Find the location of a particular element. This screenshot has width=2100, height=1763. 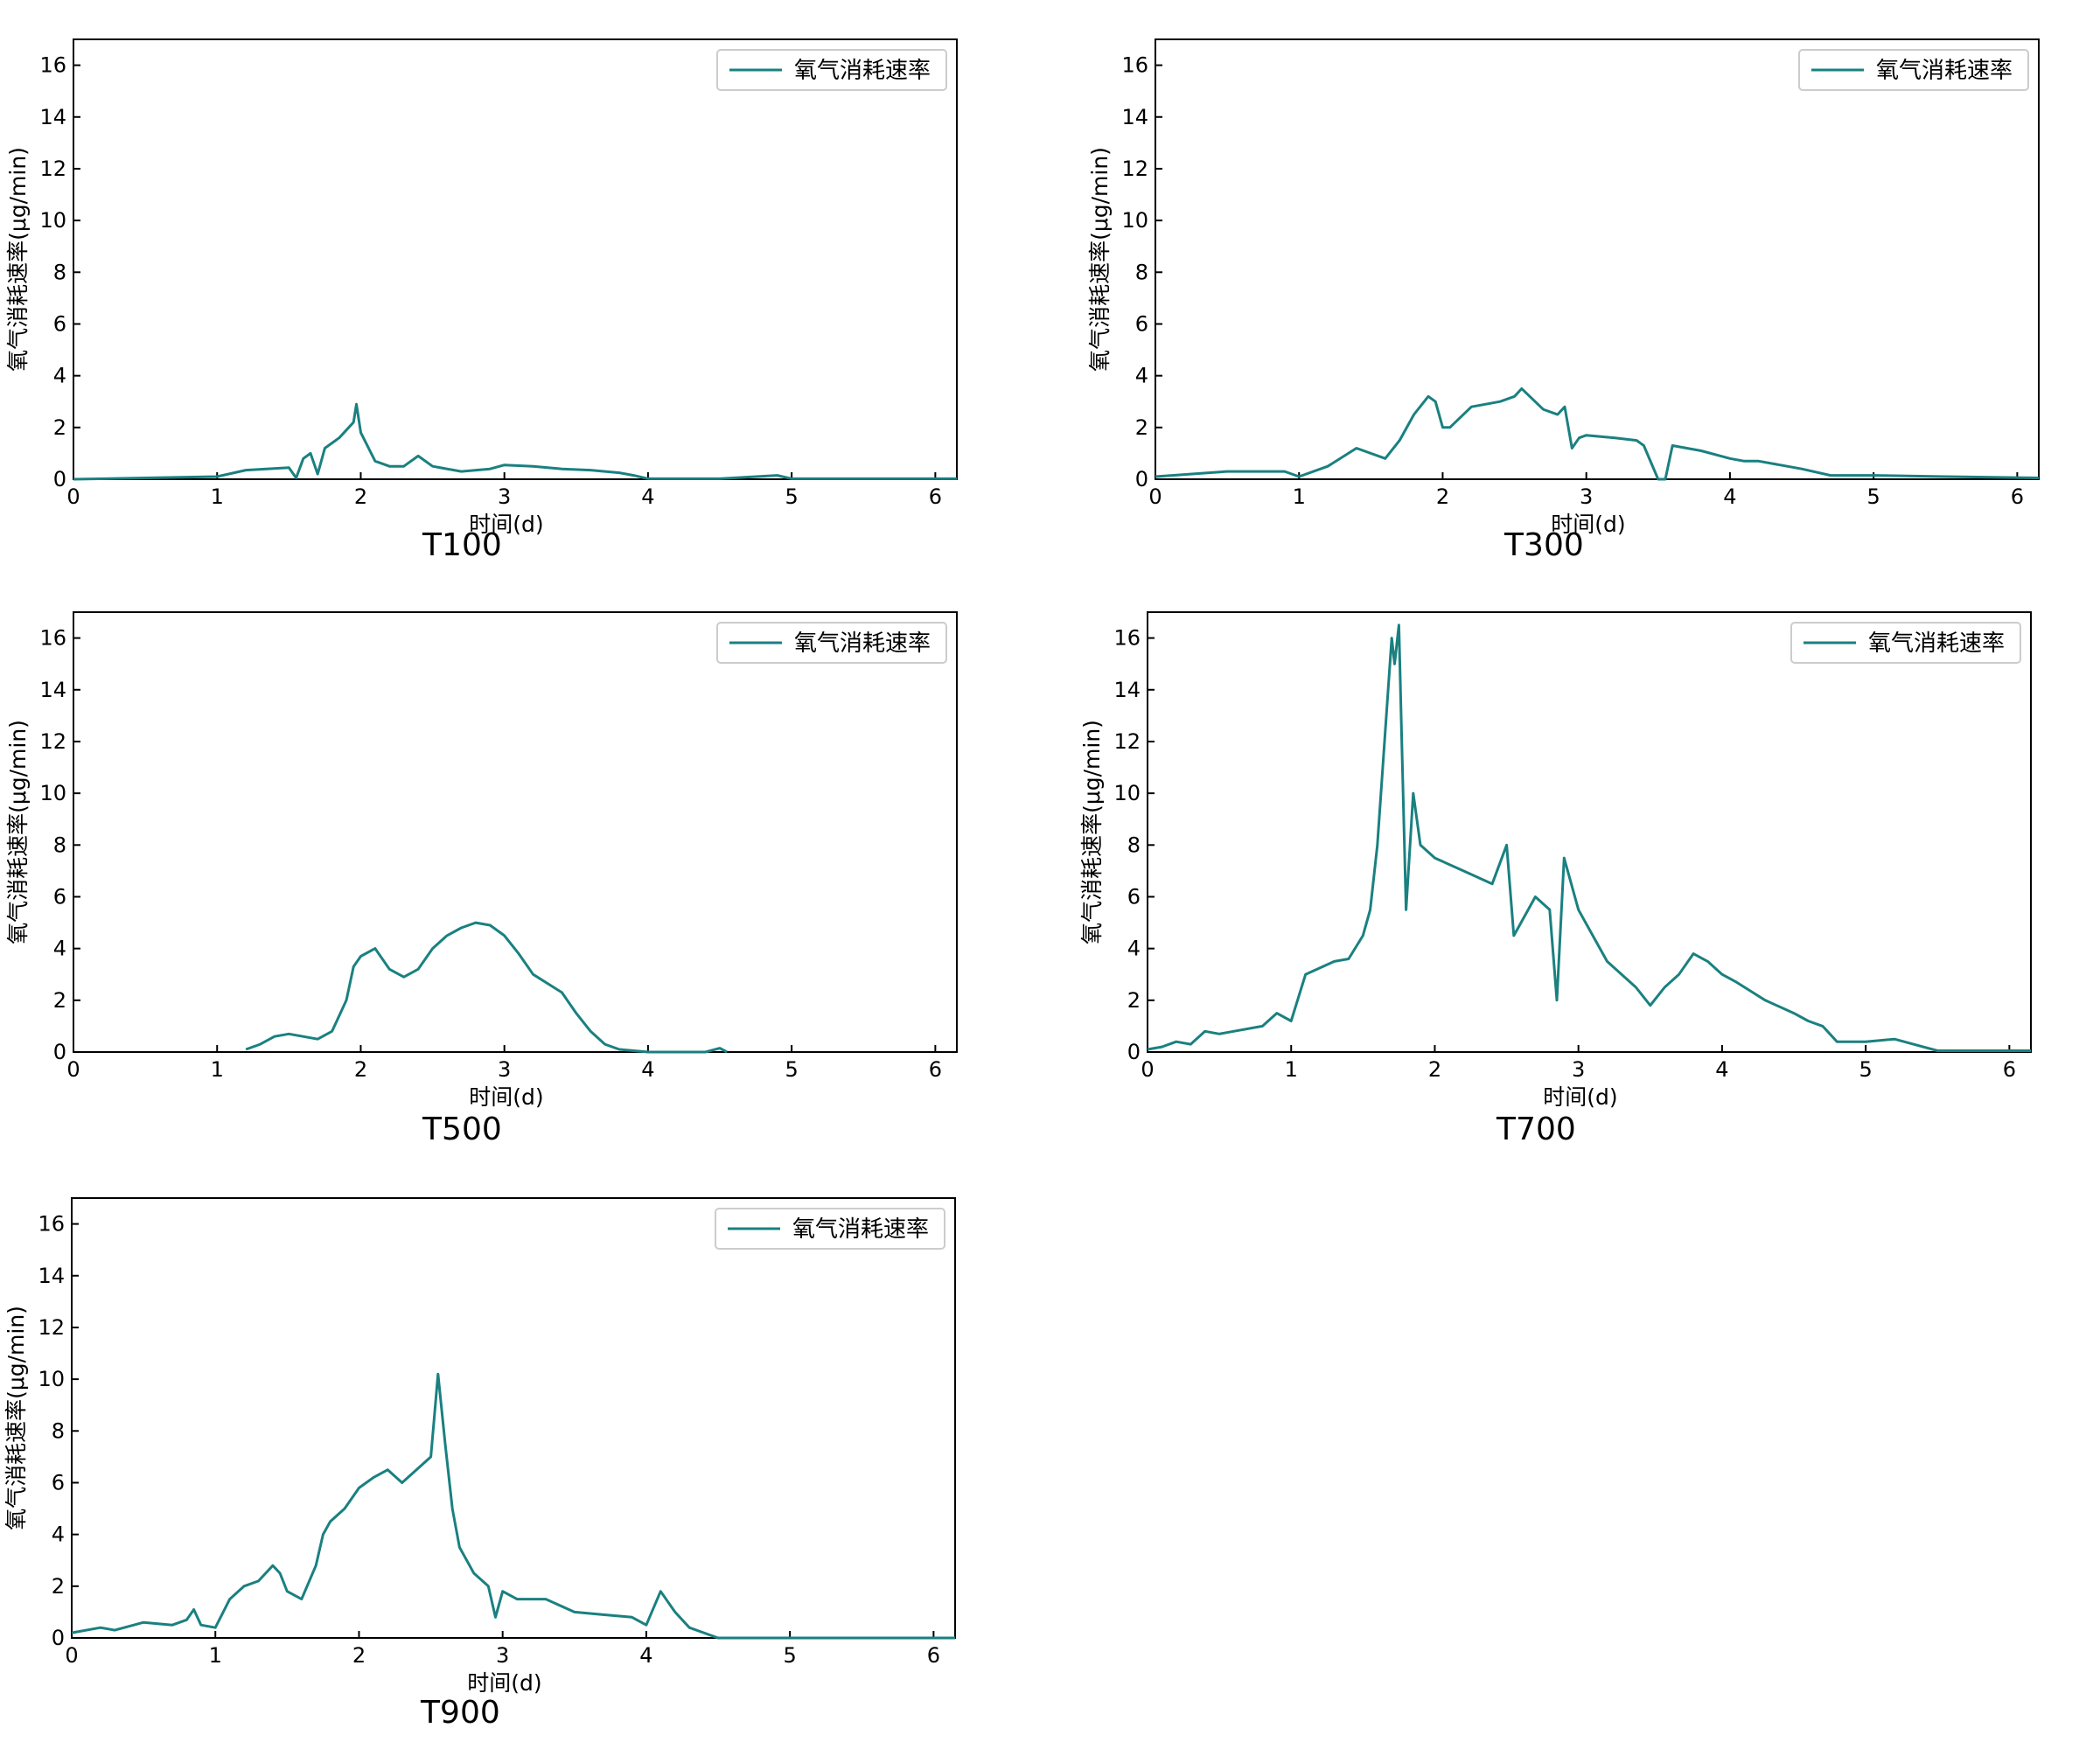

panel-title: T700 is located at coordinates (1536, 1129).